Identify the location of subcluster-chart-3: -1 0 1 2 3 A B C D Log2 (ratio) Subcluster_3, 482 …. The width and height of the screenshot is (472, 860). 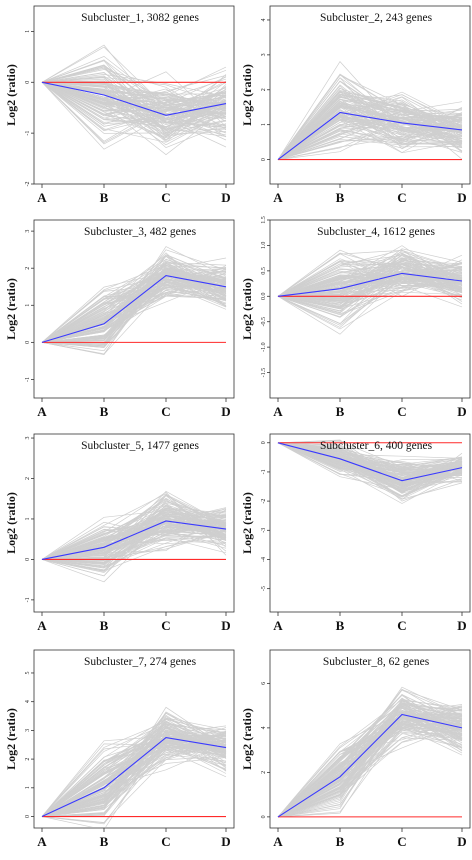
(119, 319).